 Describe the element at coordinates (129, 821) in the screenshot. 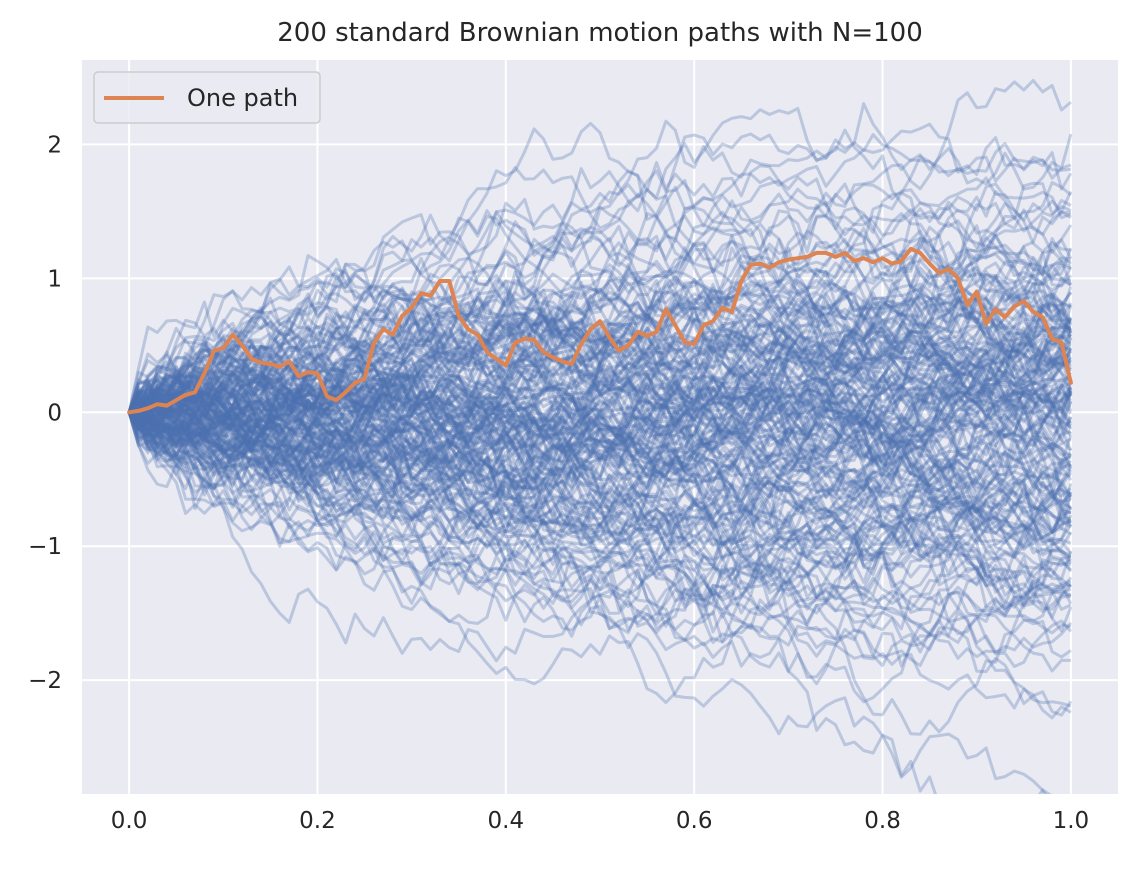

I see `x-tick-label: 0.0` at that location.